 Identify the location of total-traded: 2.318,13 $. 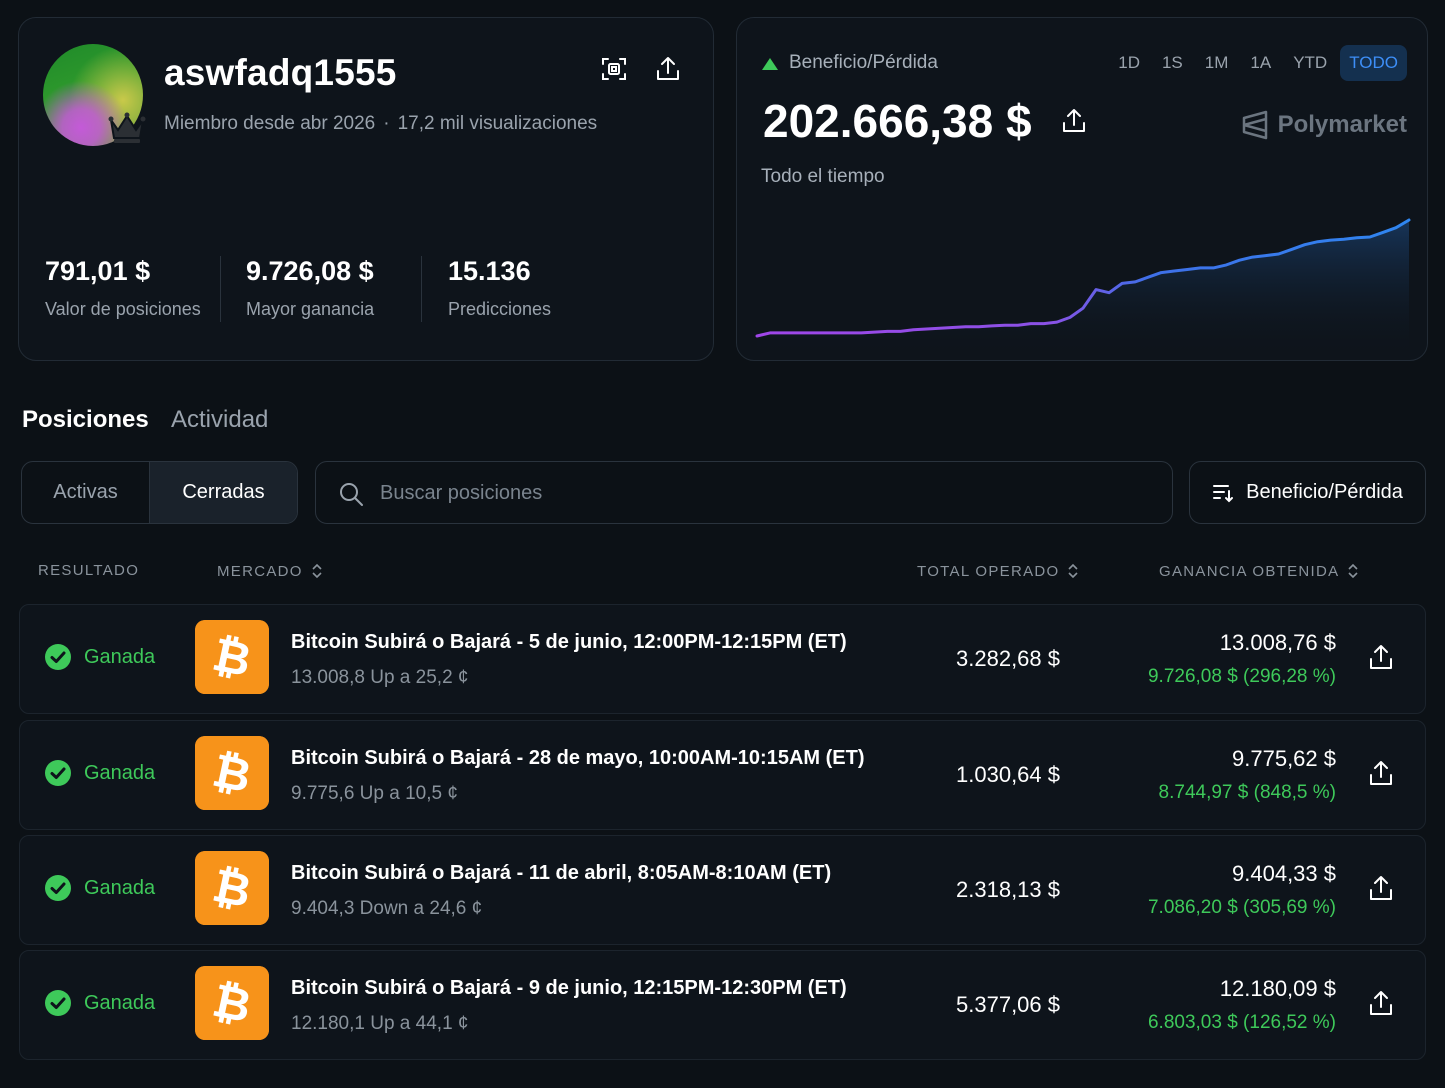
(1008, 889).